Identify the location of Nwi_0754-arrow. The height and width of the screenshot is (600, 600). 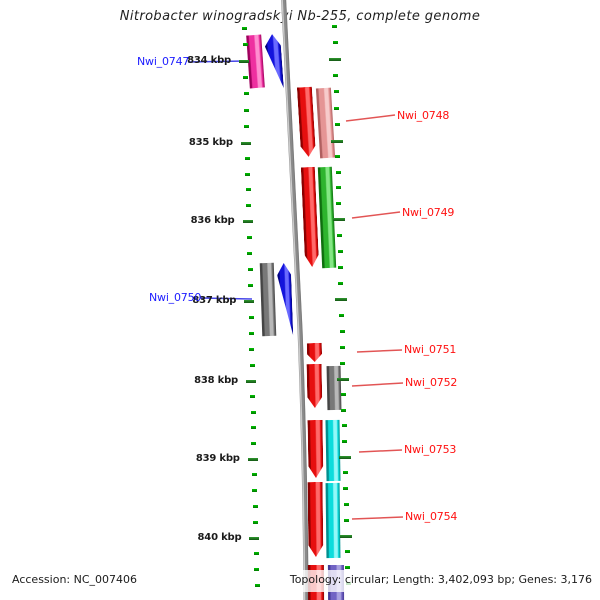
(316, 519).